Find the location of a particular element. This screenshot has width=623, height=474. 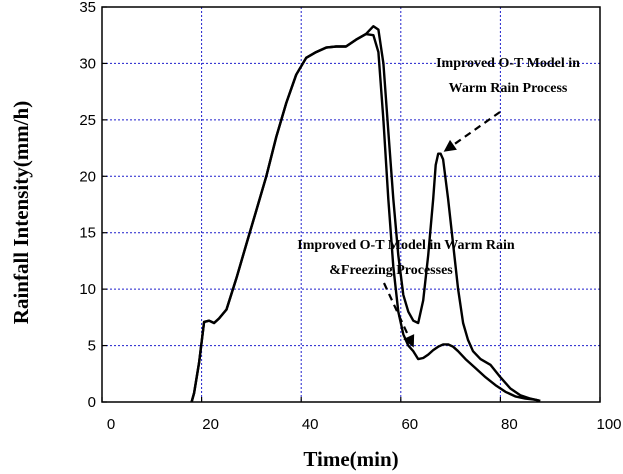

annotation-freezing-line2: &Freezing Processes is located at coordinates (391, 270).